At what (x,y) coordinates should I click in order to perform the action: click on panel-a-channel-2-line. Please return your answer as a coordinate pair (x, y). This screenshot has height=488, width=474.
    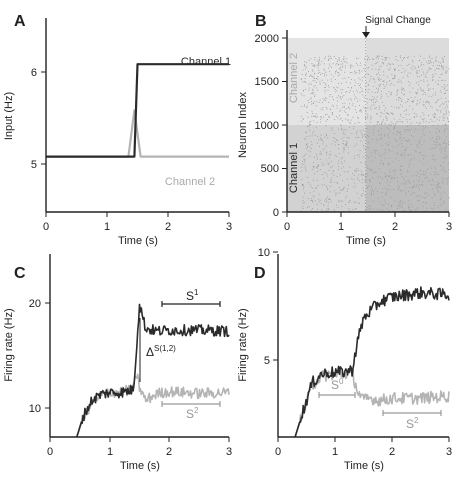
    Looking at the image, I should click on (137, 133).